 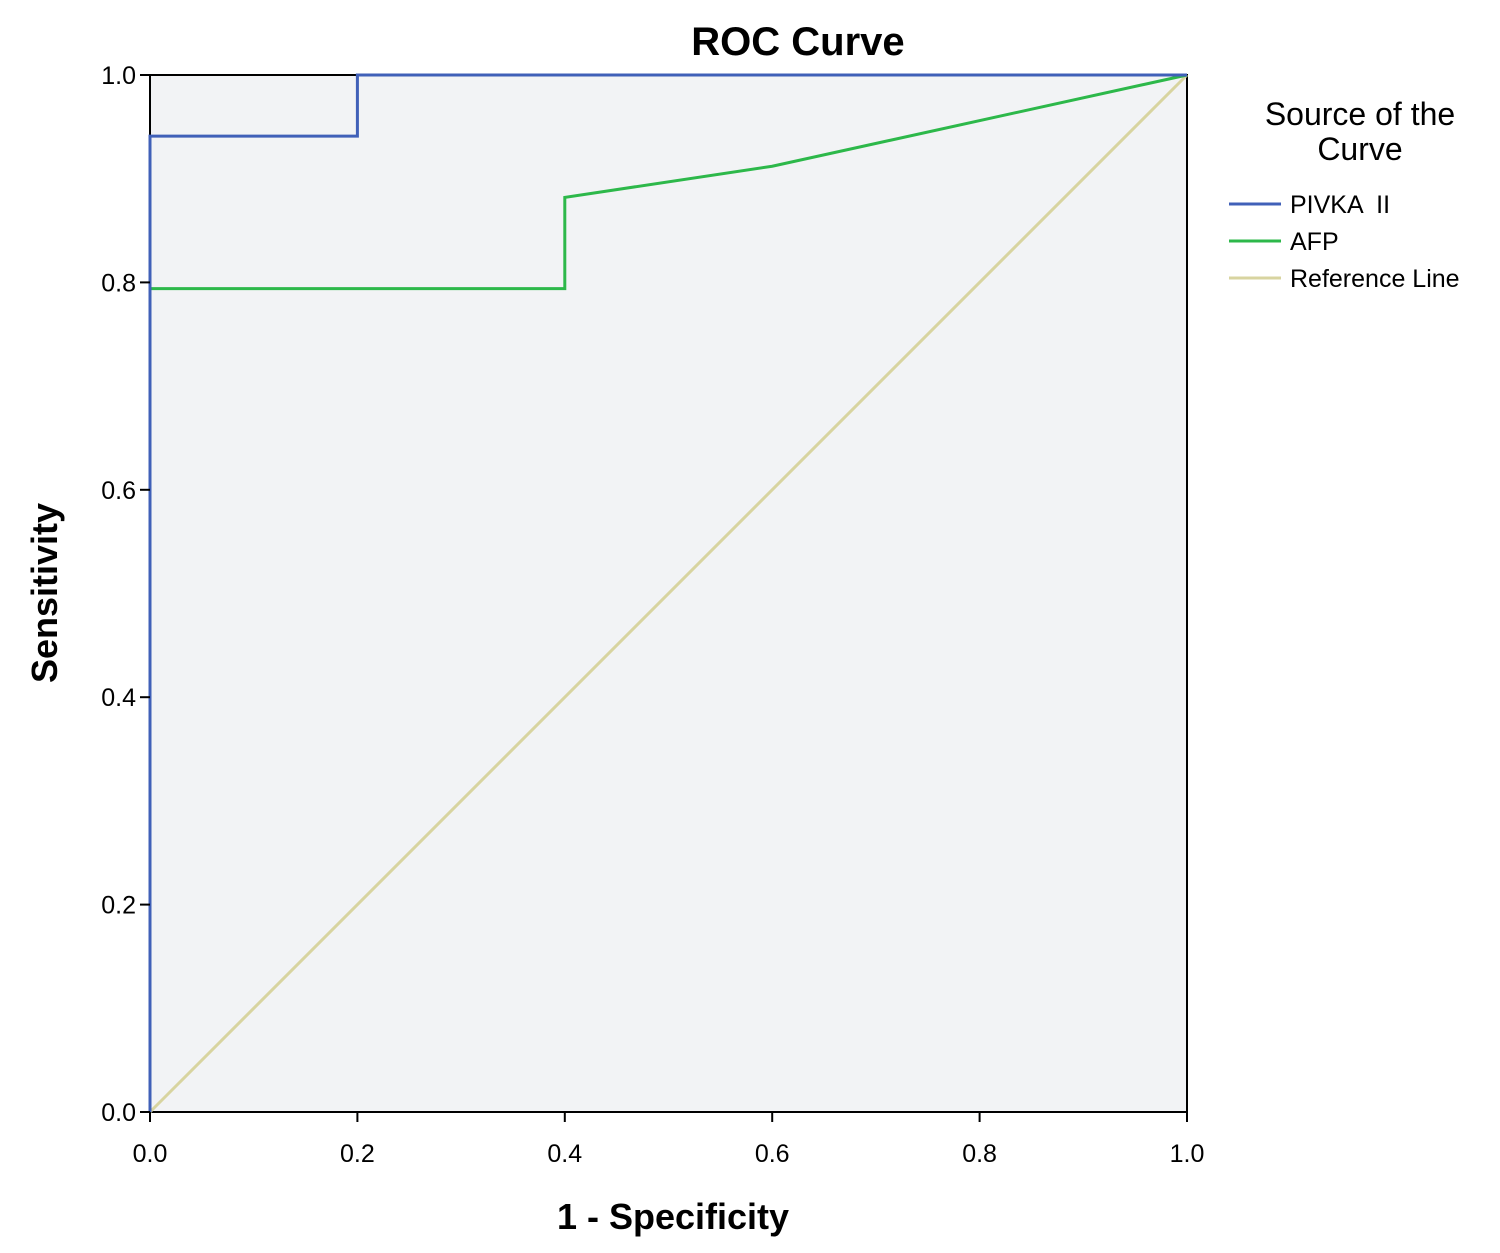 What do you see at coordinates (118, 283) in the screenshot?
I see `y-tick-label: 0.8` at bounding box center [118, 283].